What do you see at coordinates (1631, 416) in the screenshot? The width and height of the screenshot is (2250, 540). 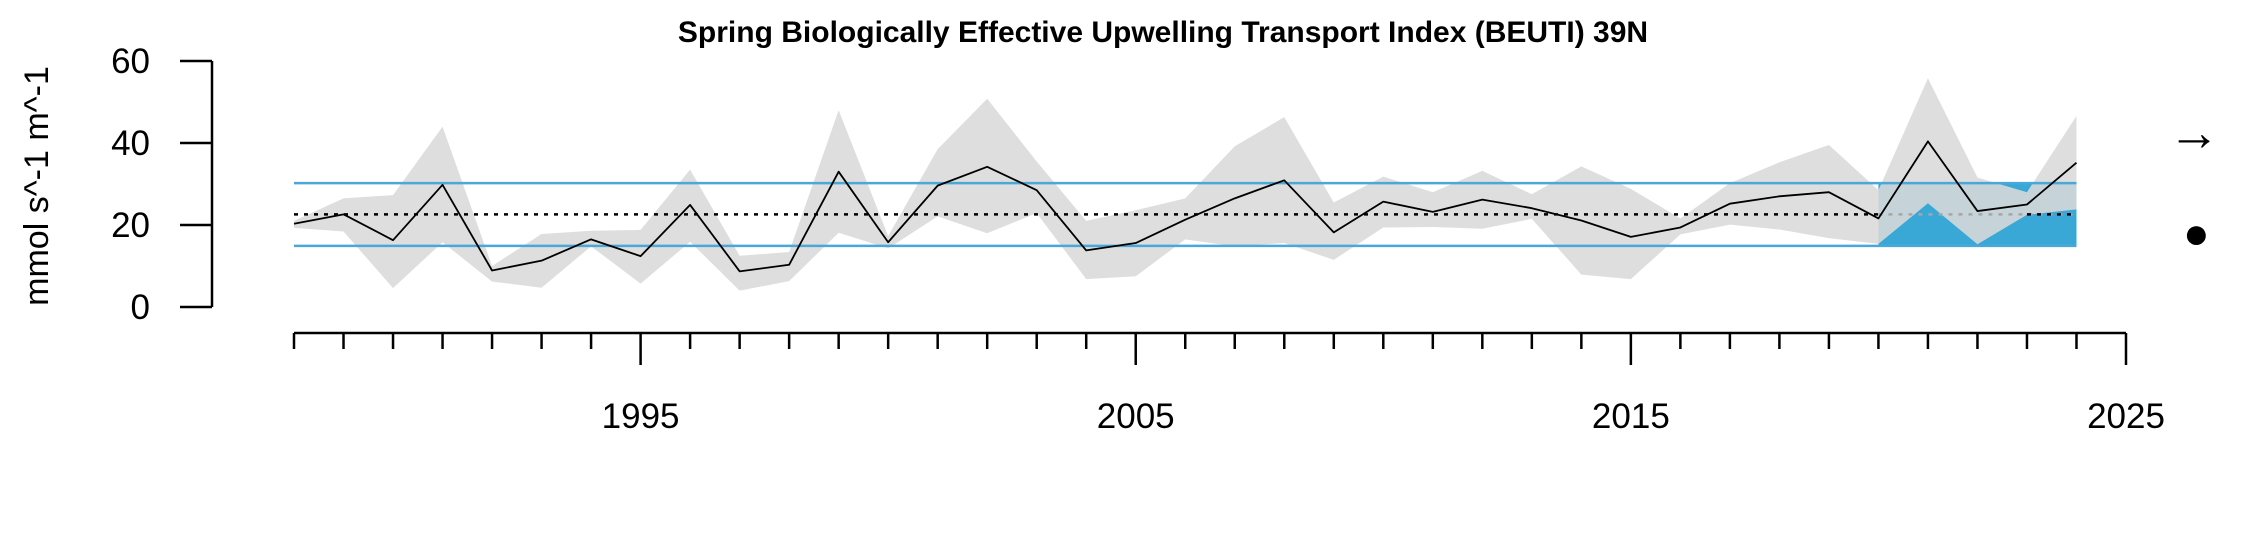 I see `x-tick-label: 2015` at bounding box center [1631, 416].